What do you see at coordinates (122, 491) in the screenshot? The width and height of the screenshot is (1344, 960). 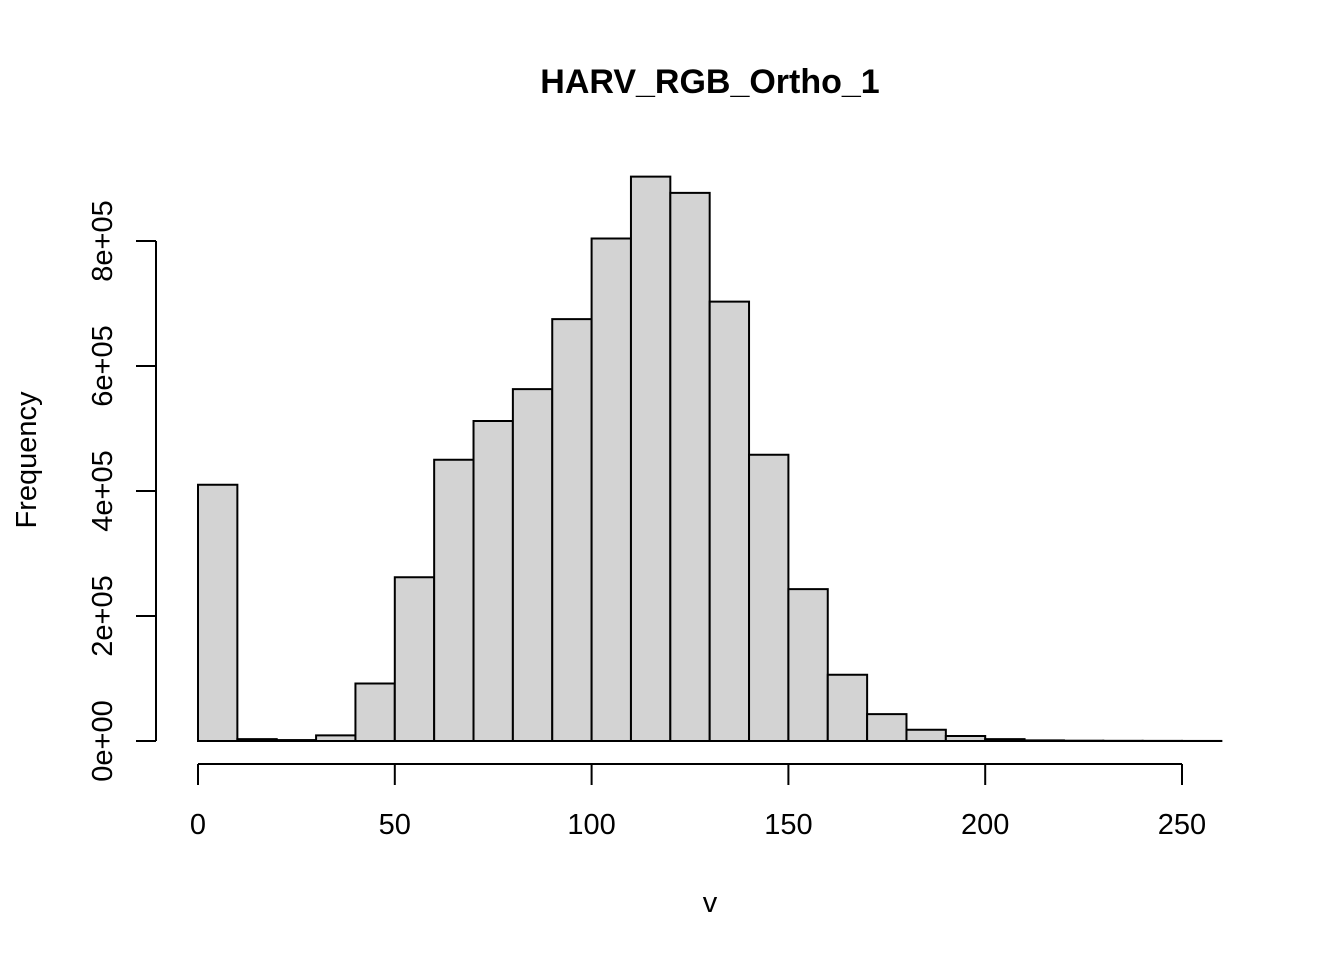 I see `y-axis: 0e+00 2e+05 4e+05 6e+05 8e+05` at bounding box center [122, 491].